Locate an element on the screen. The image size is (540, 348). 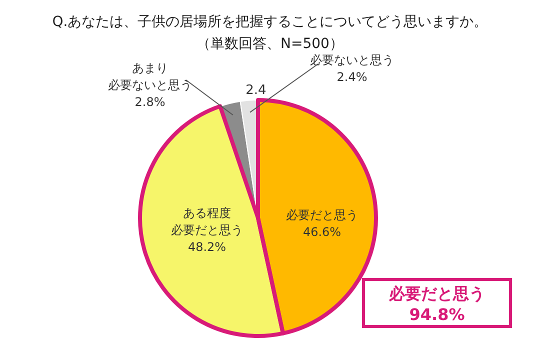
data-label: 2.4% is located at coordinates (352, 77).